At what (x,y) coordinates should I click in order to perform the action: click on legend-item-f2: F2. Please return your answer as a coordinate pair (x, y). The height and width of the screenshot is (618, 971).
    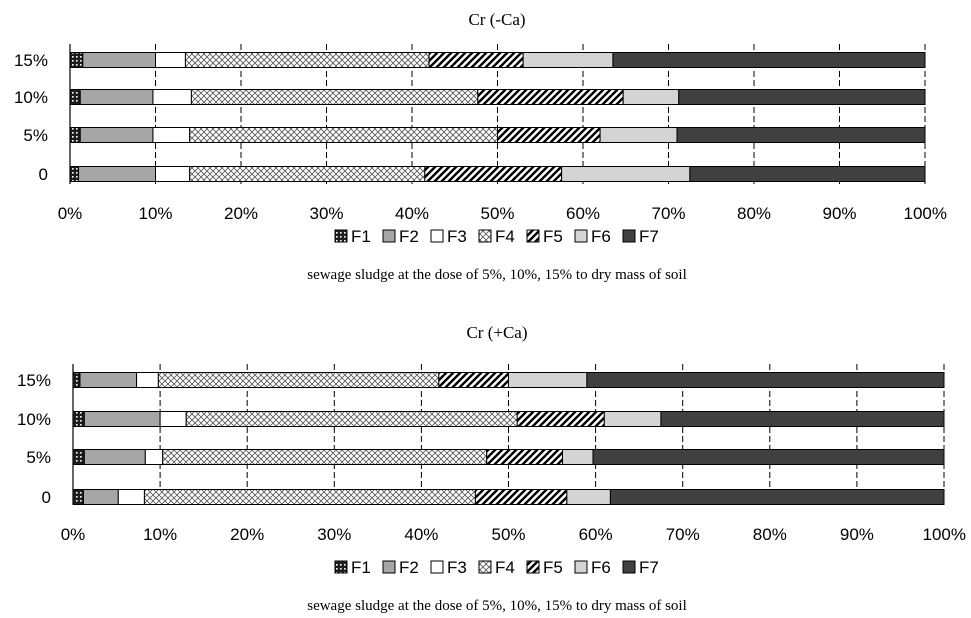
    Looking at the image, I should click on (400, 236).